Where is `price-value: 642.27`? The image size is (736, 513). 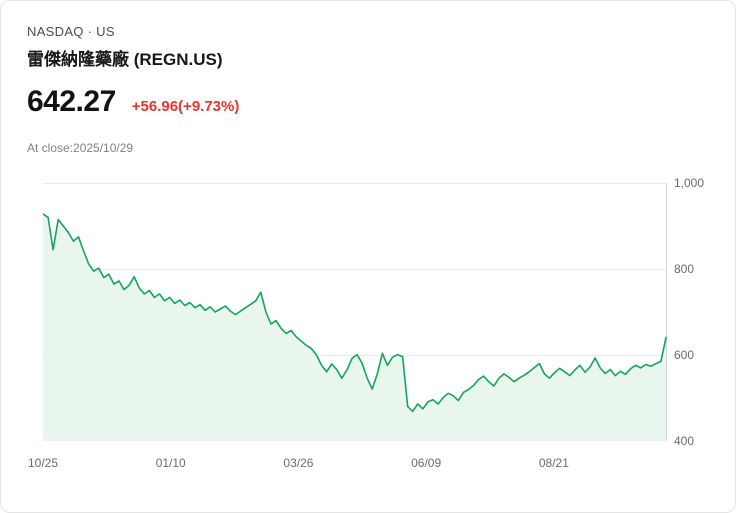 price-value: 642.27 is located at coordinates (71, 101).